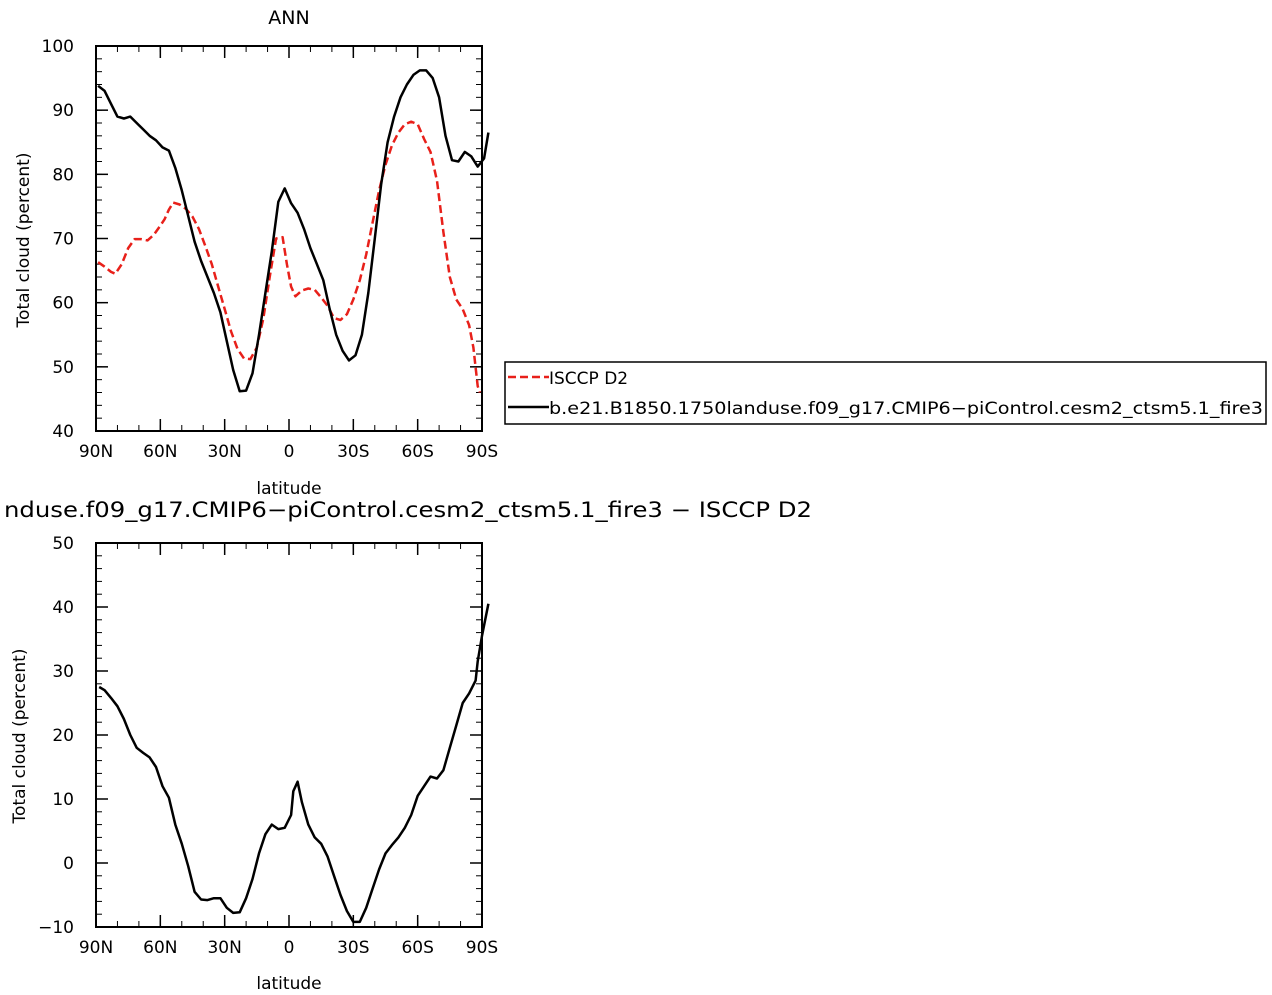  What do you see at coordinates (63, 800) in the screenshot?
I see `y-tick-label: 10` at bounding box center [63, 800].